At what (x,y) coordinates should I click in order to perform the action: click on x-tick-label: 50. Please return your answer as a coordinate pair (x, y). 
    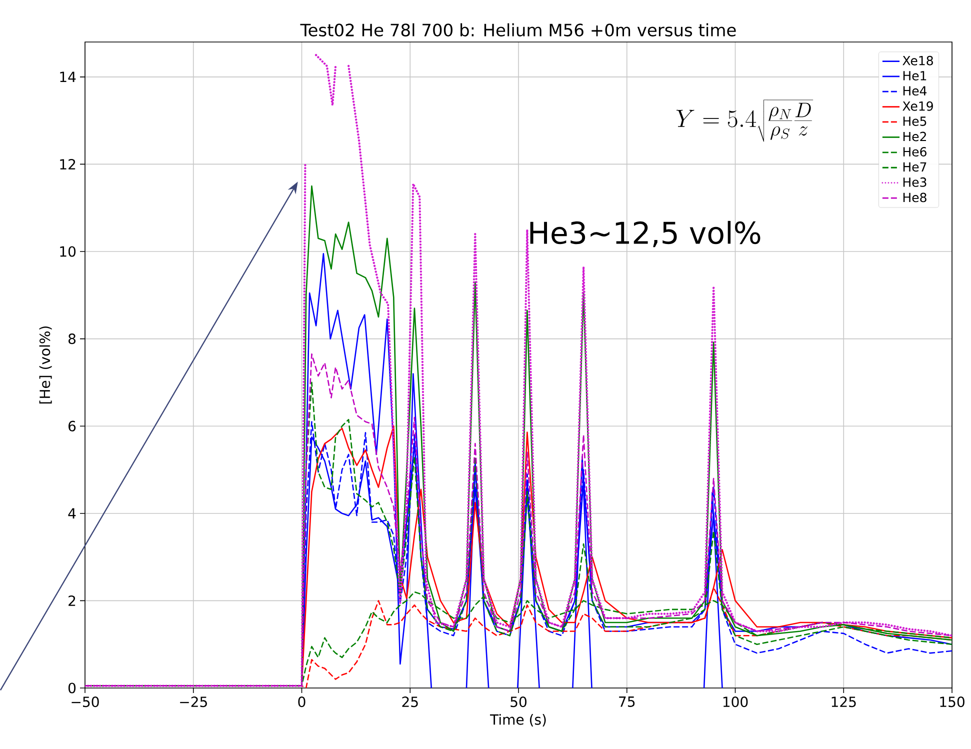
    Looking at the image, I should click on (518, 702).